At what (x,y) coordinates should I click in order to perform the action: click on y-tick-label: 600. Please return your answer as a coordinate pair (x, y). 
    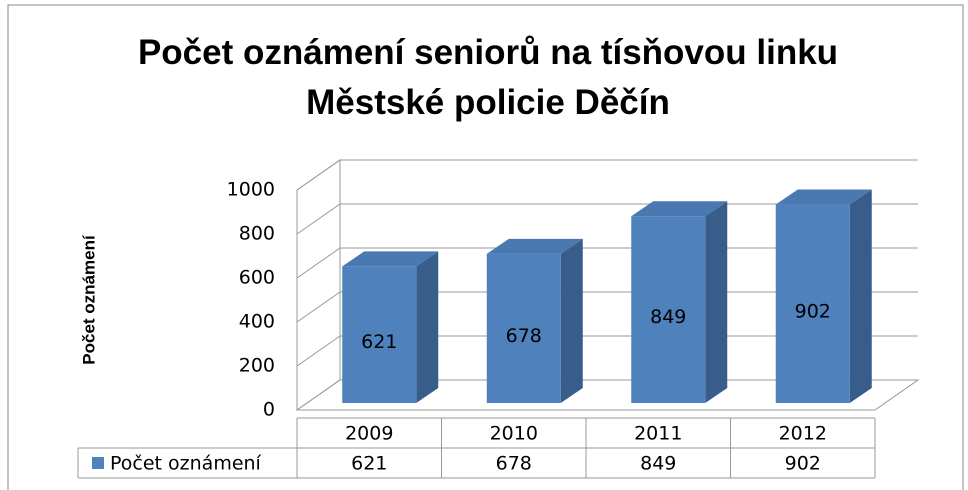
    Looking at the image, I should click on (257, 278).